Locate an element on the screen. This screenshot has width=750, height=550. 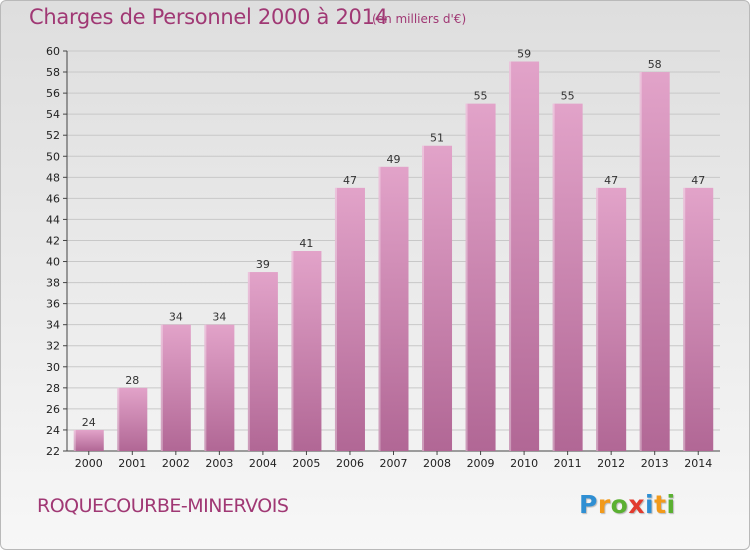
logo-letter: P is located at coordinates (588, 504).